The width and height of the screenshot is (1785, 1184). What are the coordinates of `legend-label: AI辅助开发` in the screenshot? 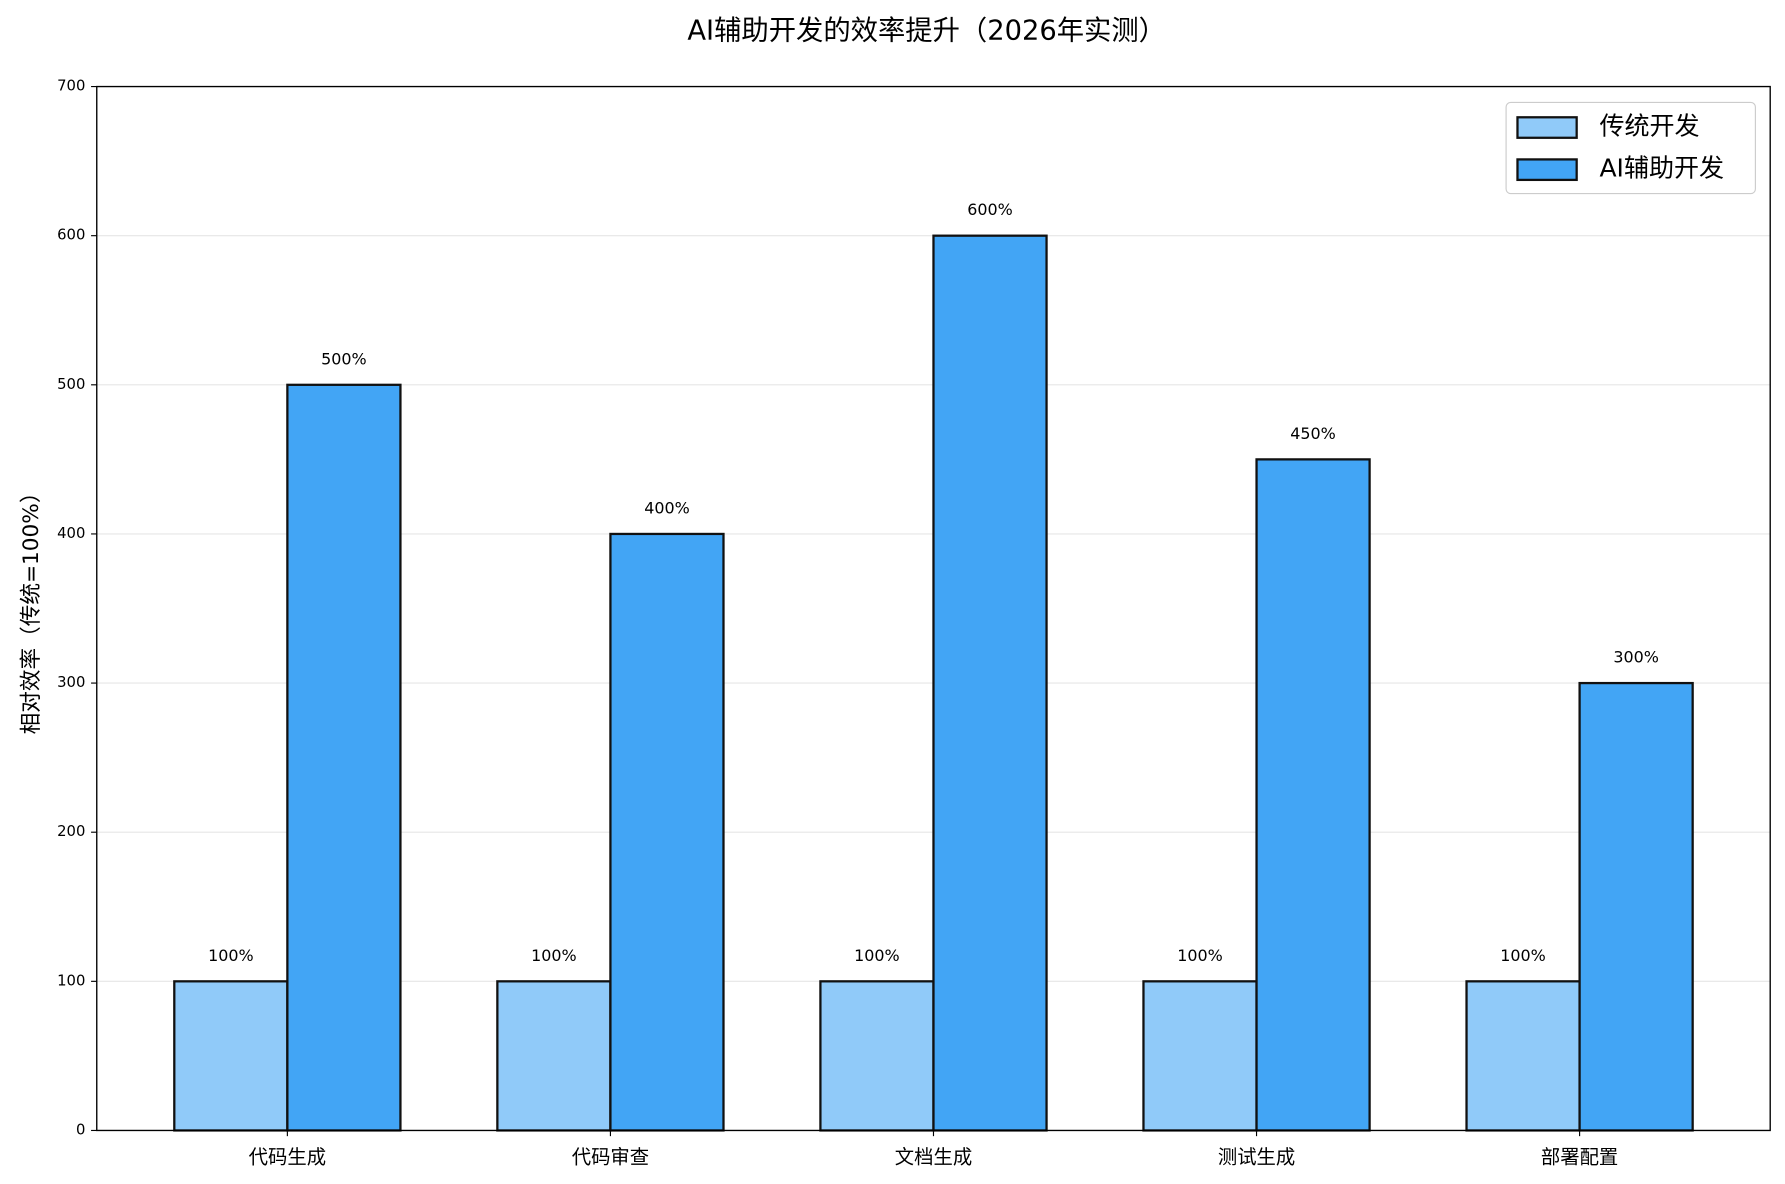 It's located at (1661, 168).